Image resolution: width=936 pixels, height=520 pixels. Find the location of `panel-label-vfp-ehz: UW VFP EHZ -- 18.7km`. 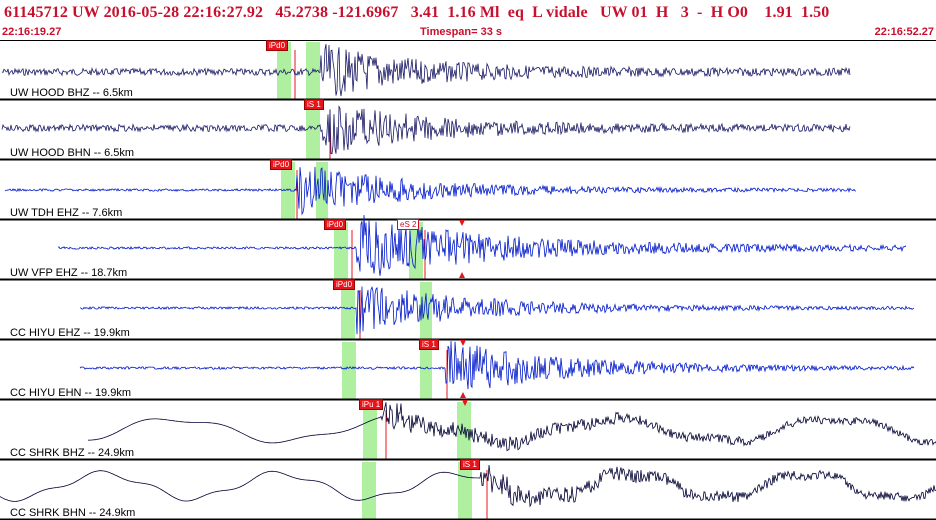

panel-label-vfp-ehz: UW VFP EHZ -- 18.7km is located at coordinates (69, 273).